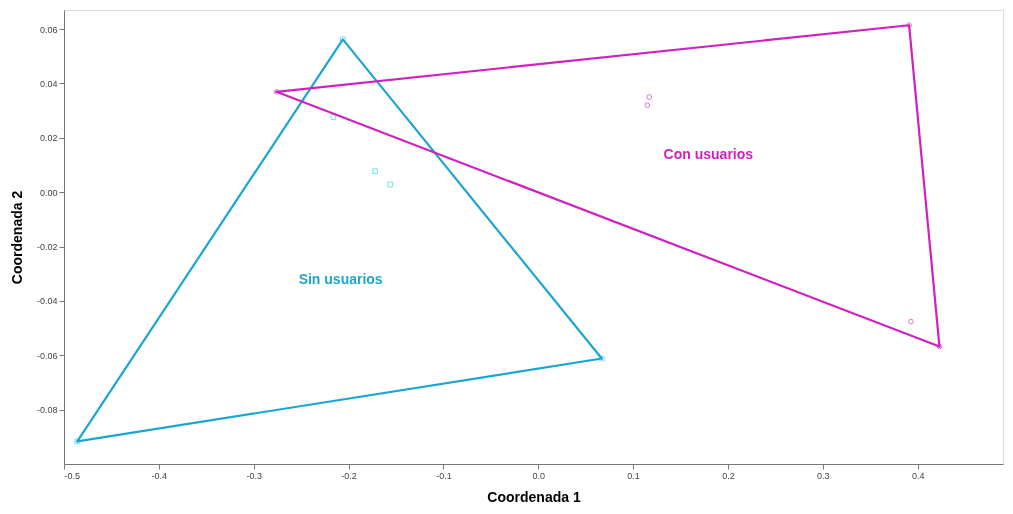 Image resolution: width=1013 pixels, height=514 pixels. What do you see at coordinates (72, 475) in the screenshot?
I see `x-tick-label: -0.5` at bounding box center [72, 475].